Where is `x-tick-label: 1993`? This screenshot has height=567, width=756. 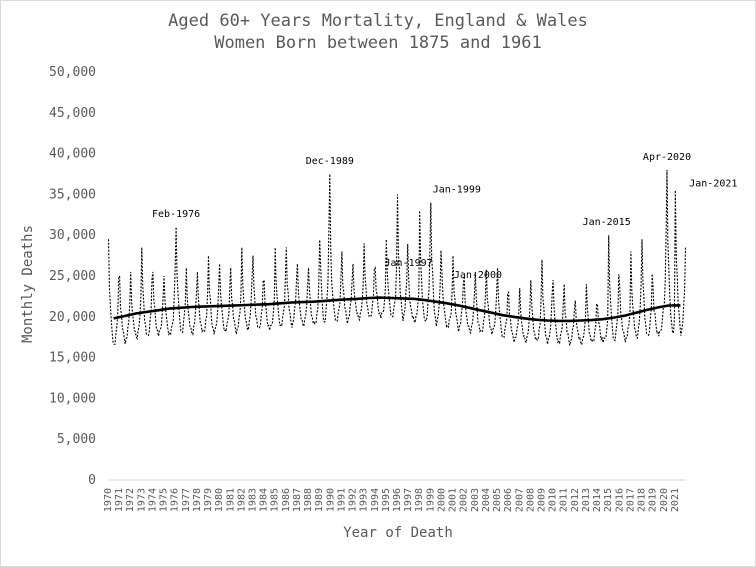
x-tick-label: 1993 is located at coordinates (364, 500).